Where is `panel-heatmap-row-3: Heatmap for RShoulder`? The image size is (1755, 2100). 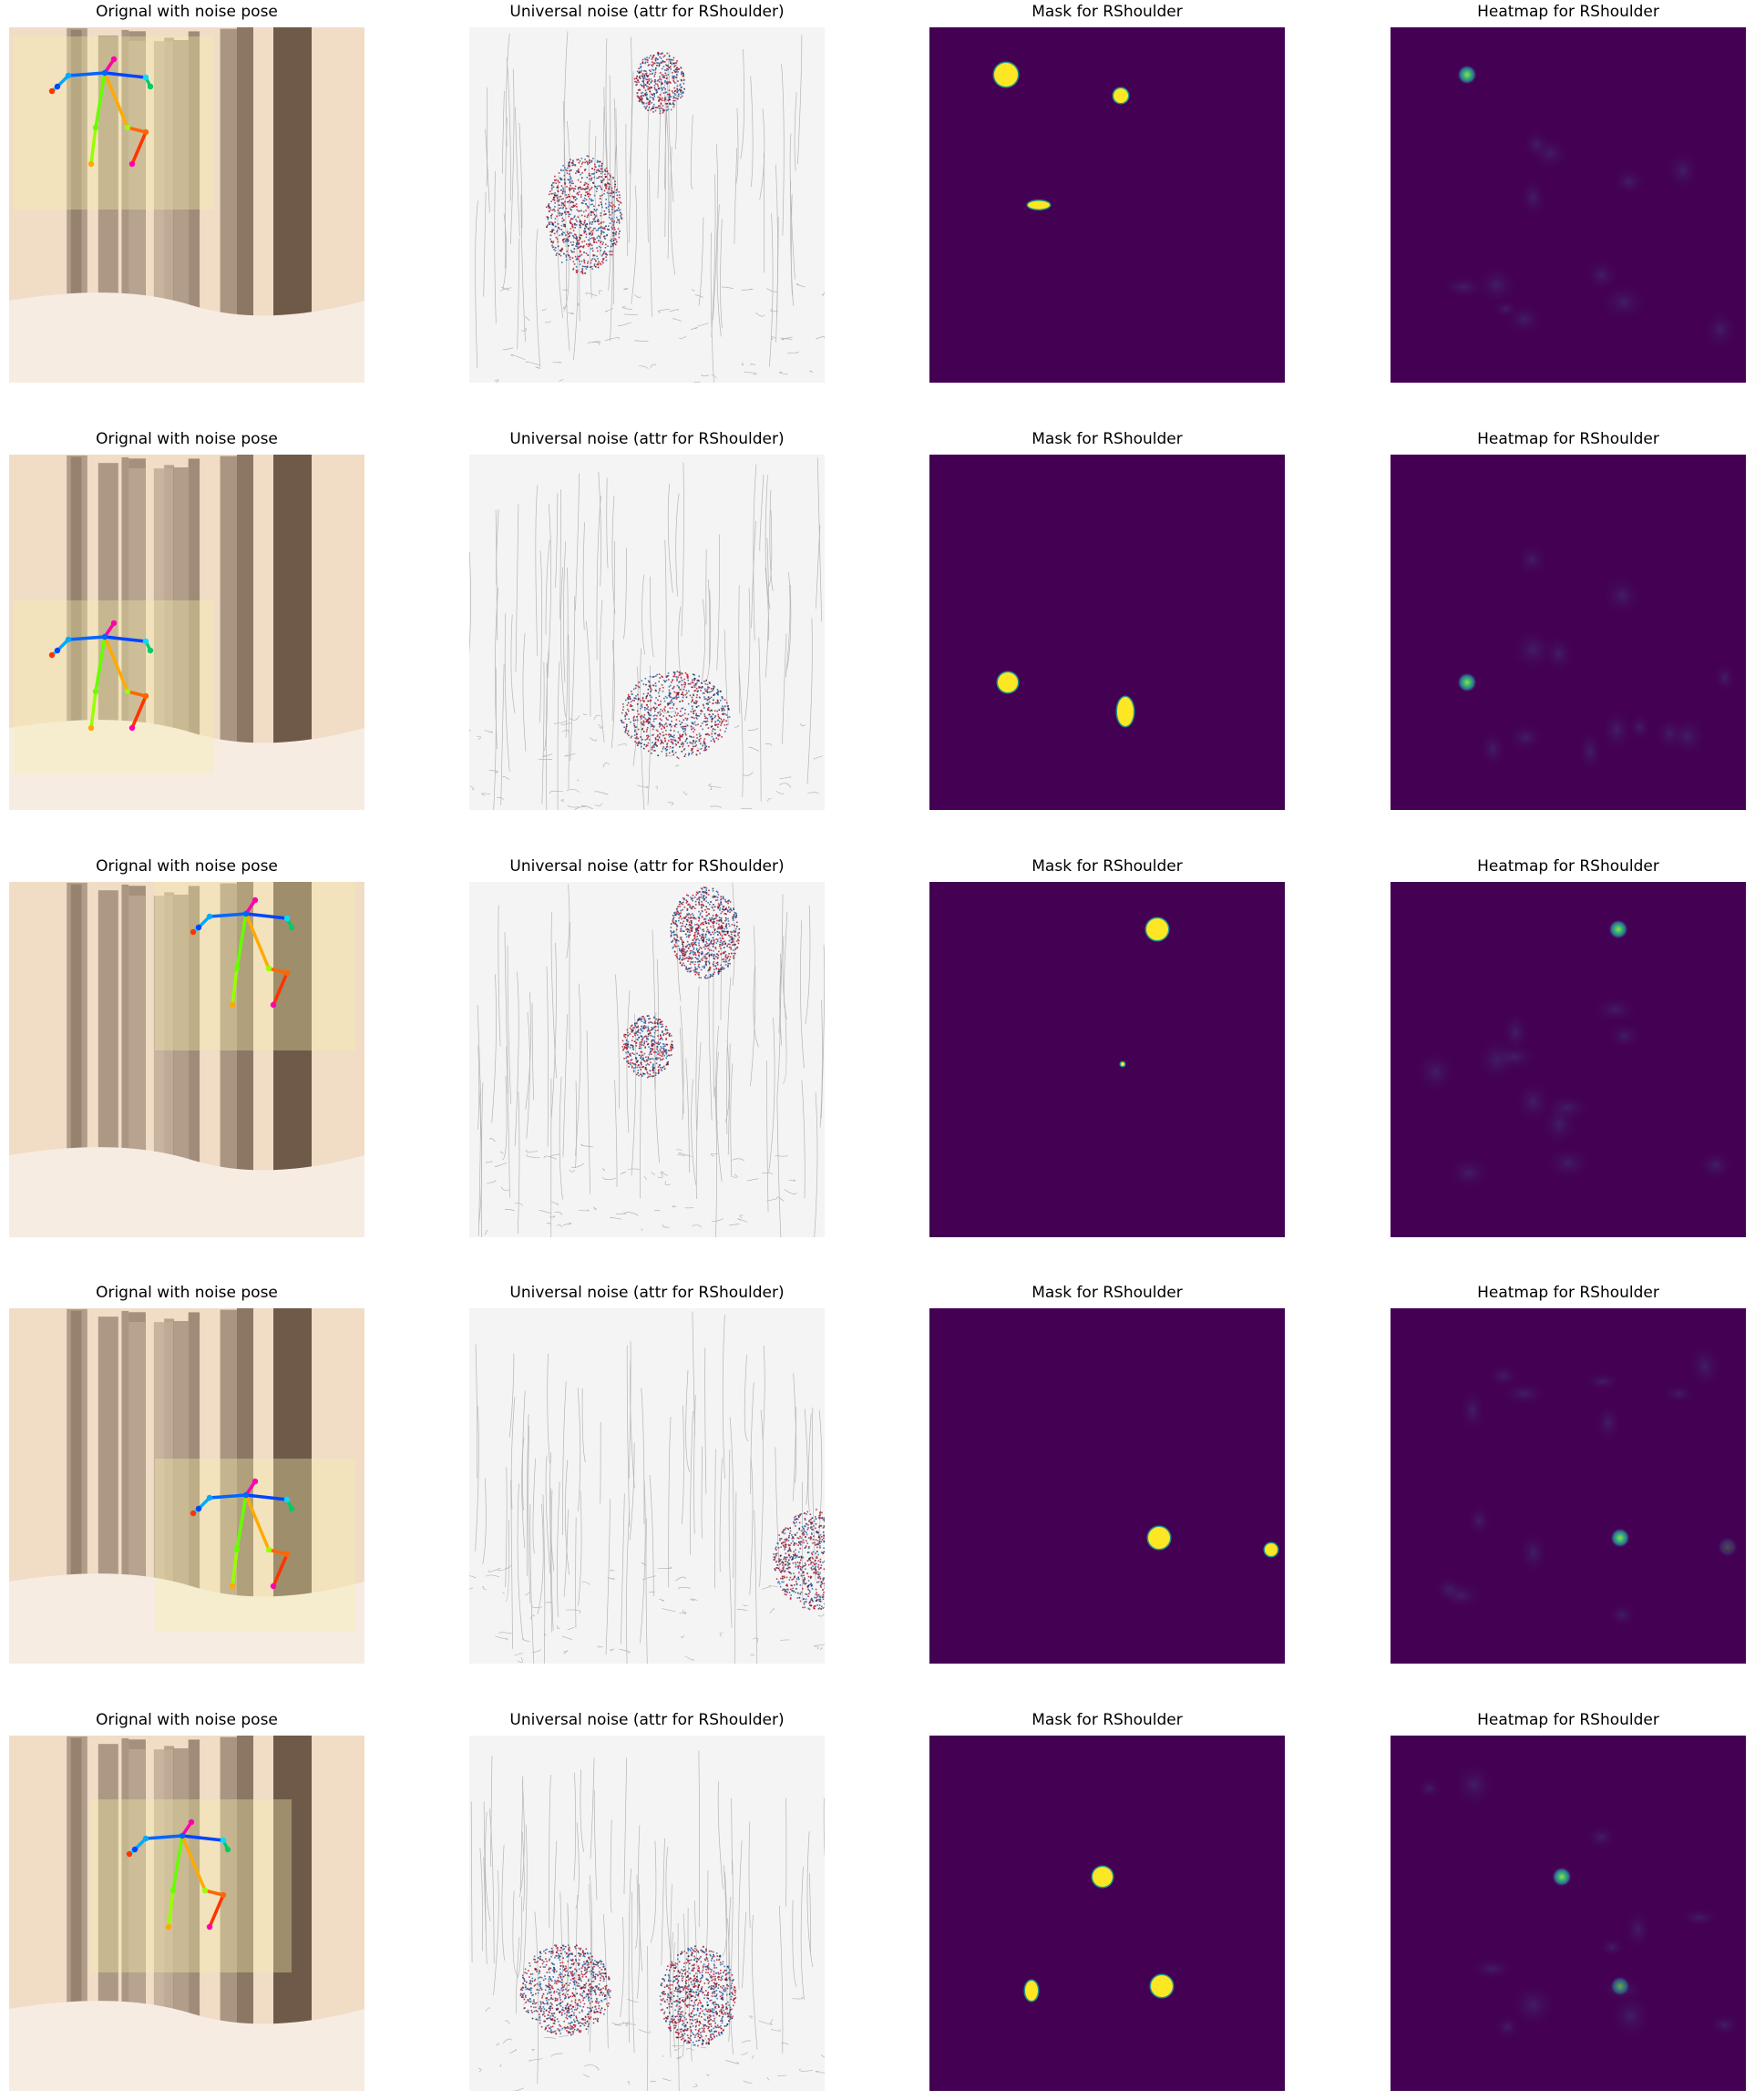
panel-heatmap-row-3: Heatmap for RShoulder is located at coordinates (1569, 1047).